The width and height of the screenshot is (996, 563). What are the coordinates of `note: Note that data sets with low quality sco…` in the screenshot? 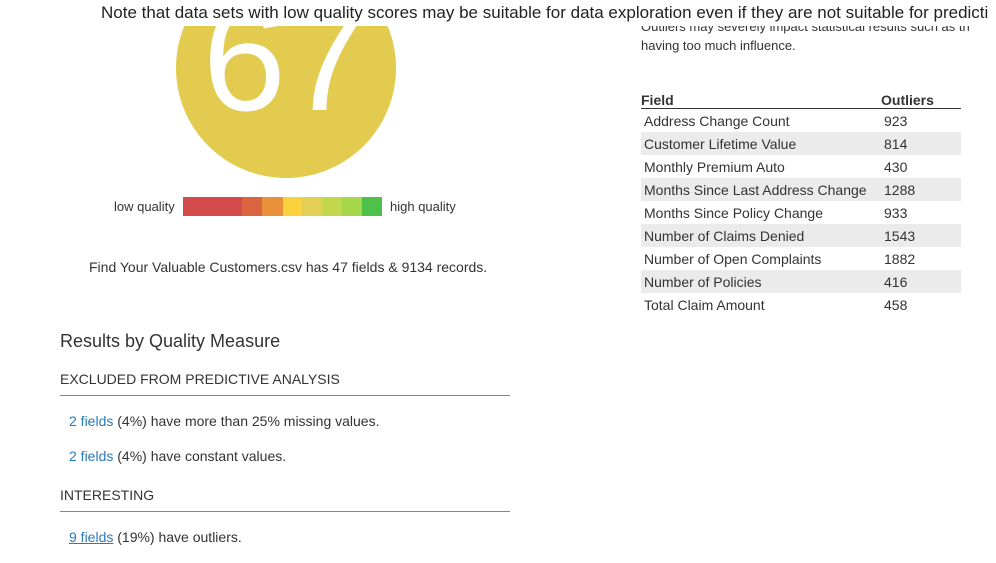 It's located at (498, 13).